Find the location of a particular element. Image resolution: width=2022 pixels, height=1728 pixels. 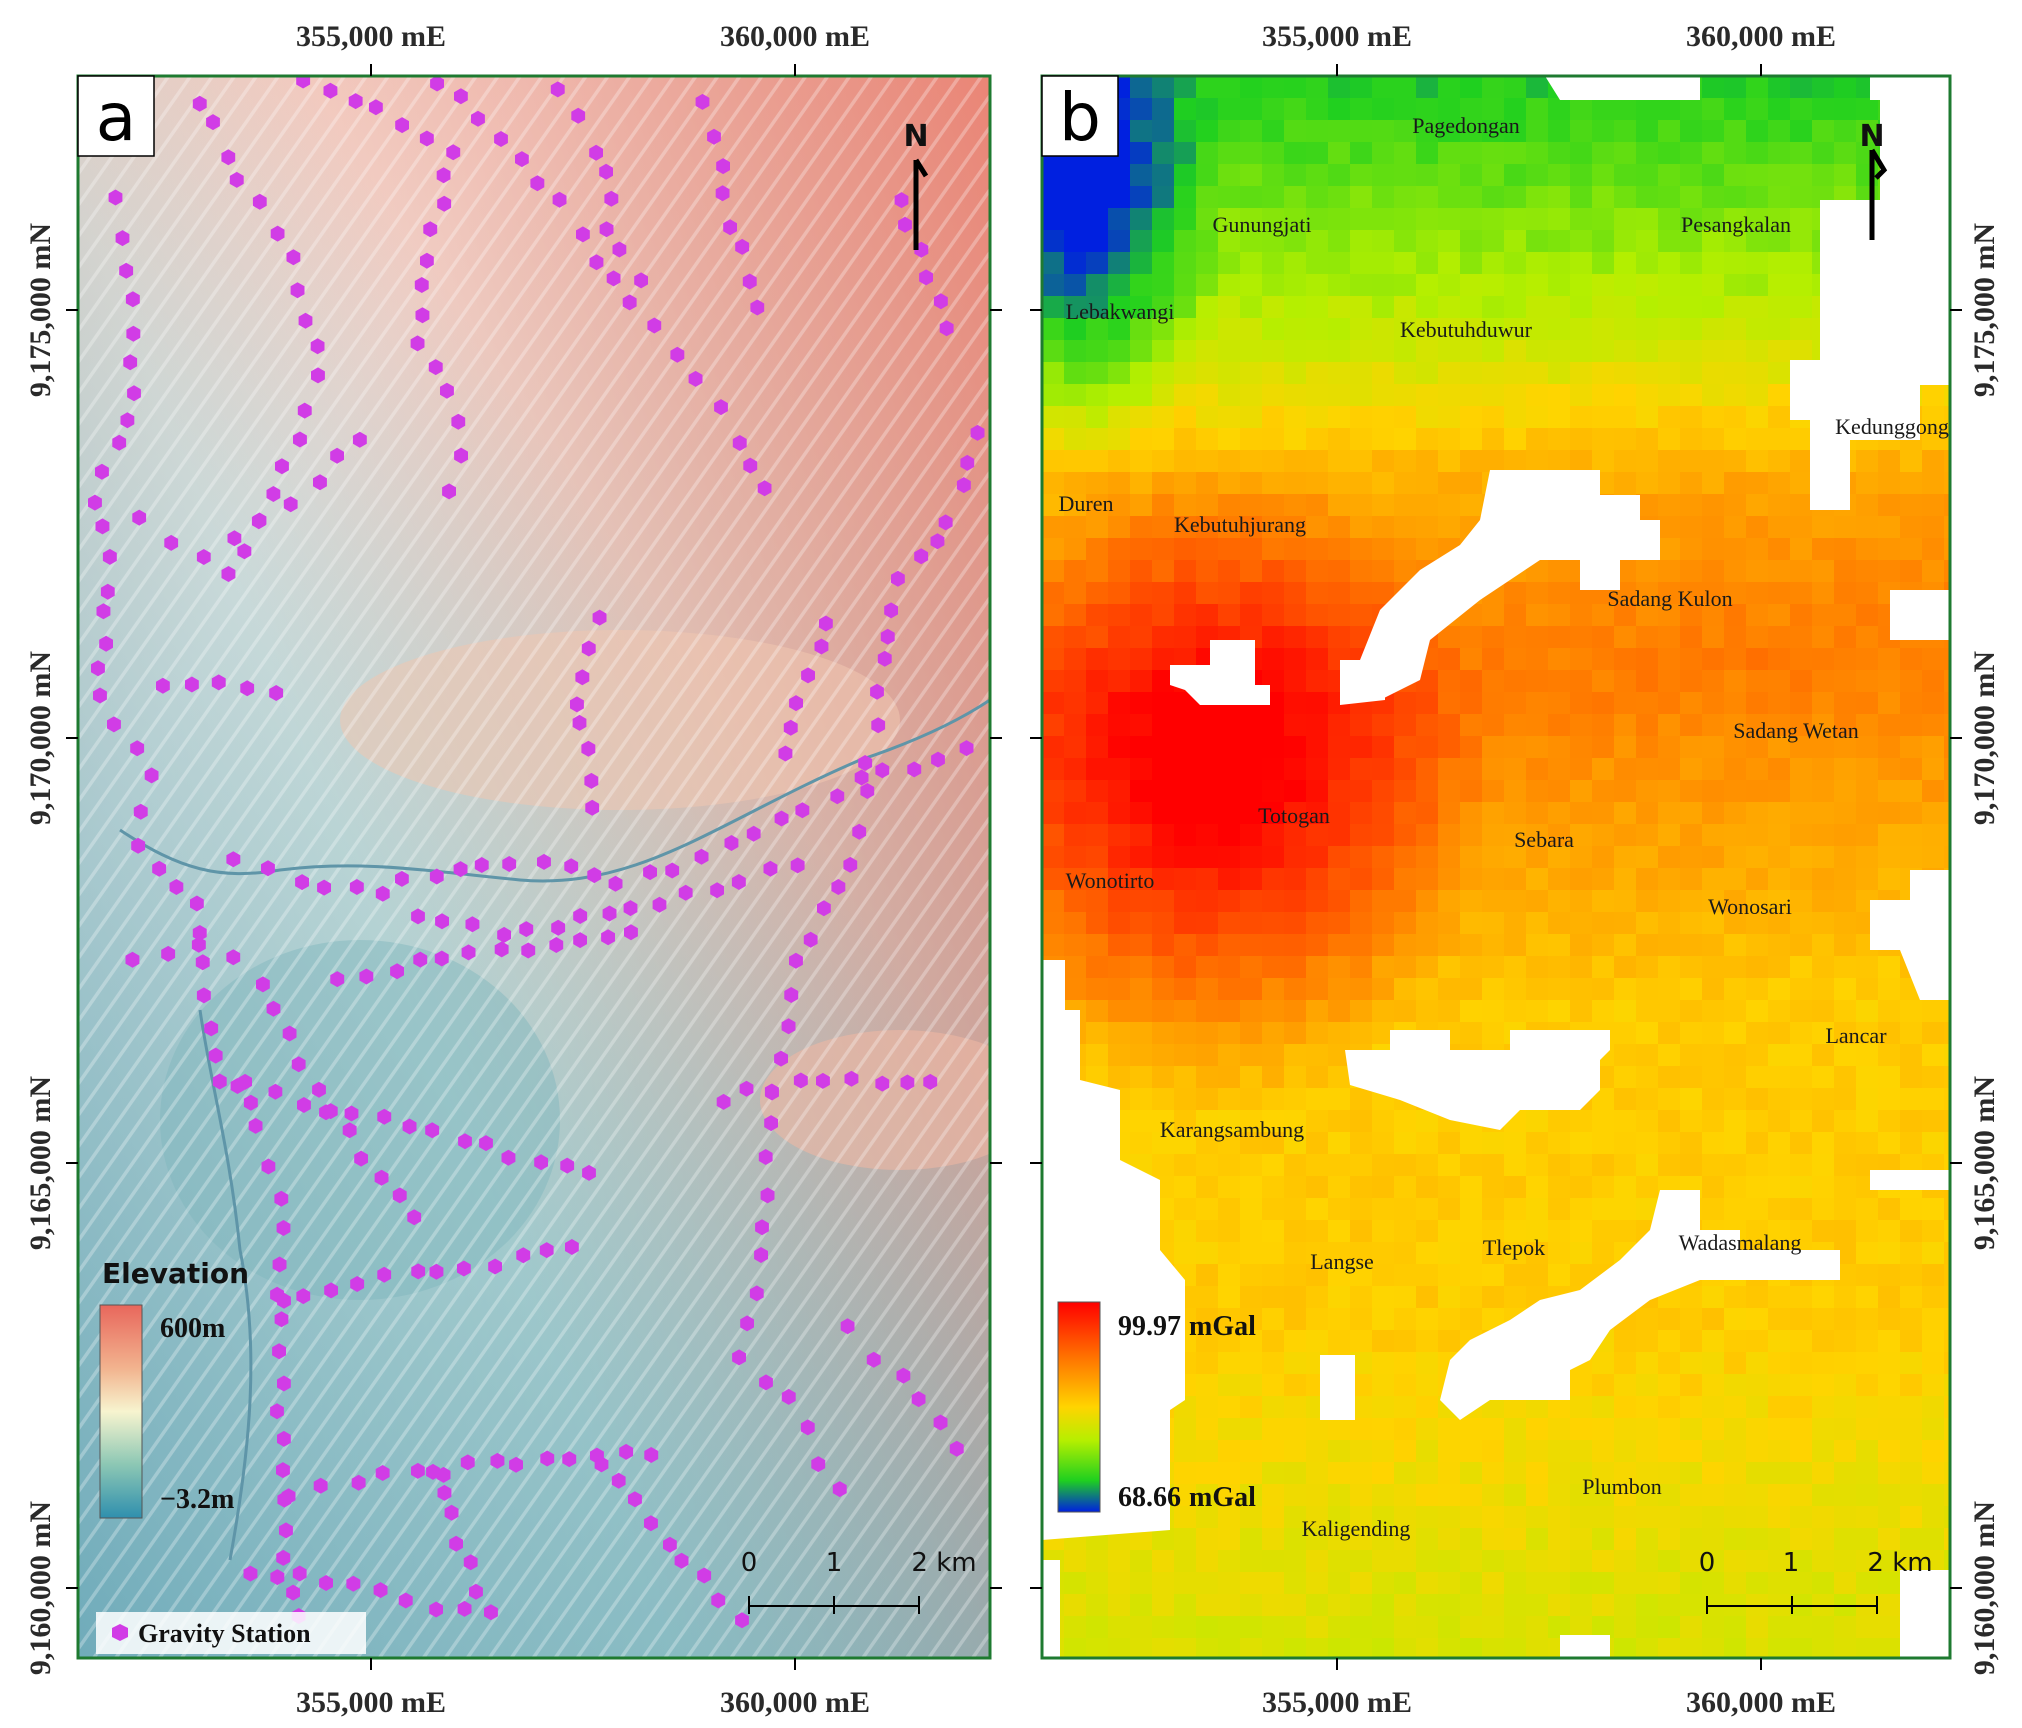

scale-bar-a: 0 1 2 km is located at coordinates (859, 1581).